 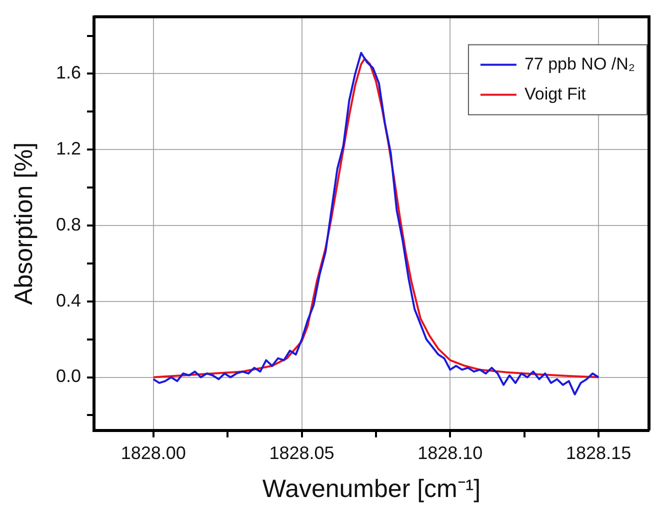 I want to click on y-axis-title: Absorption [%], so click(x=24, y=223).